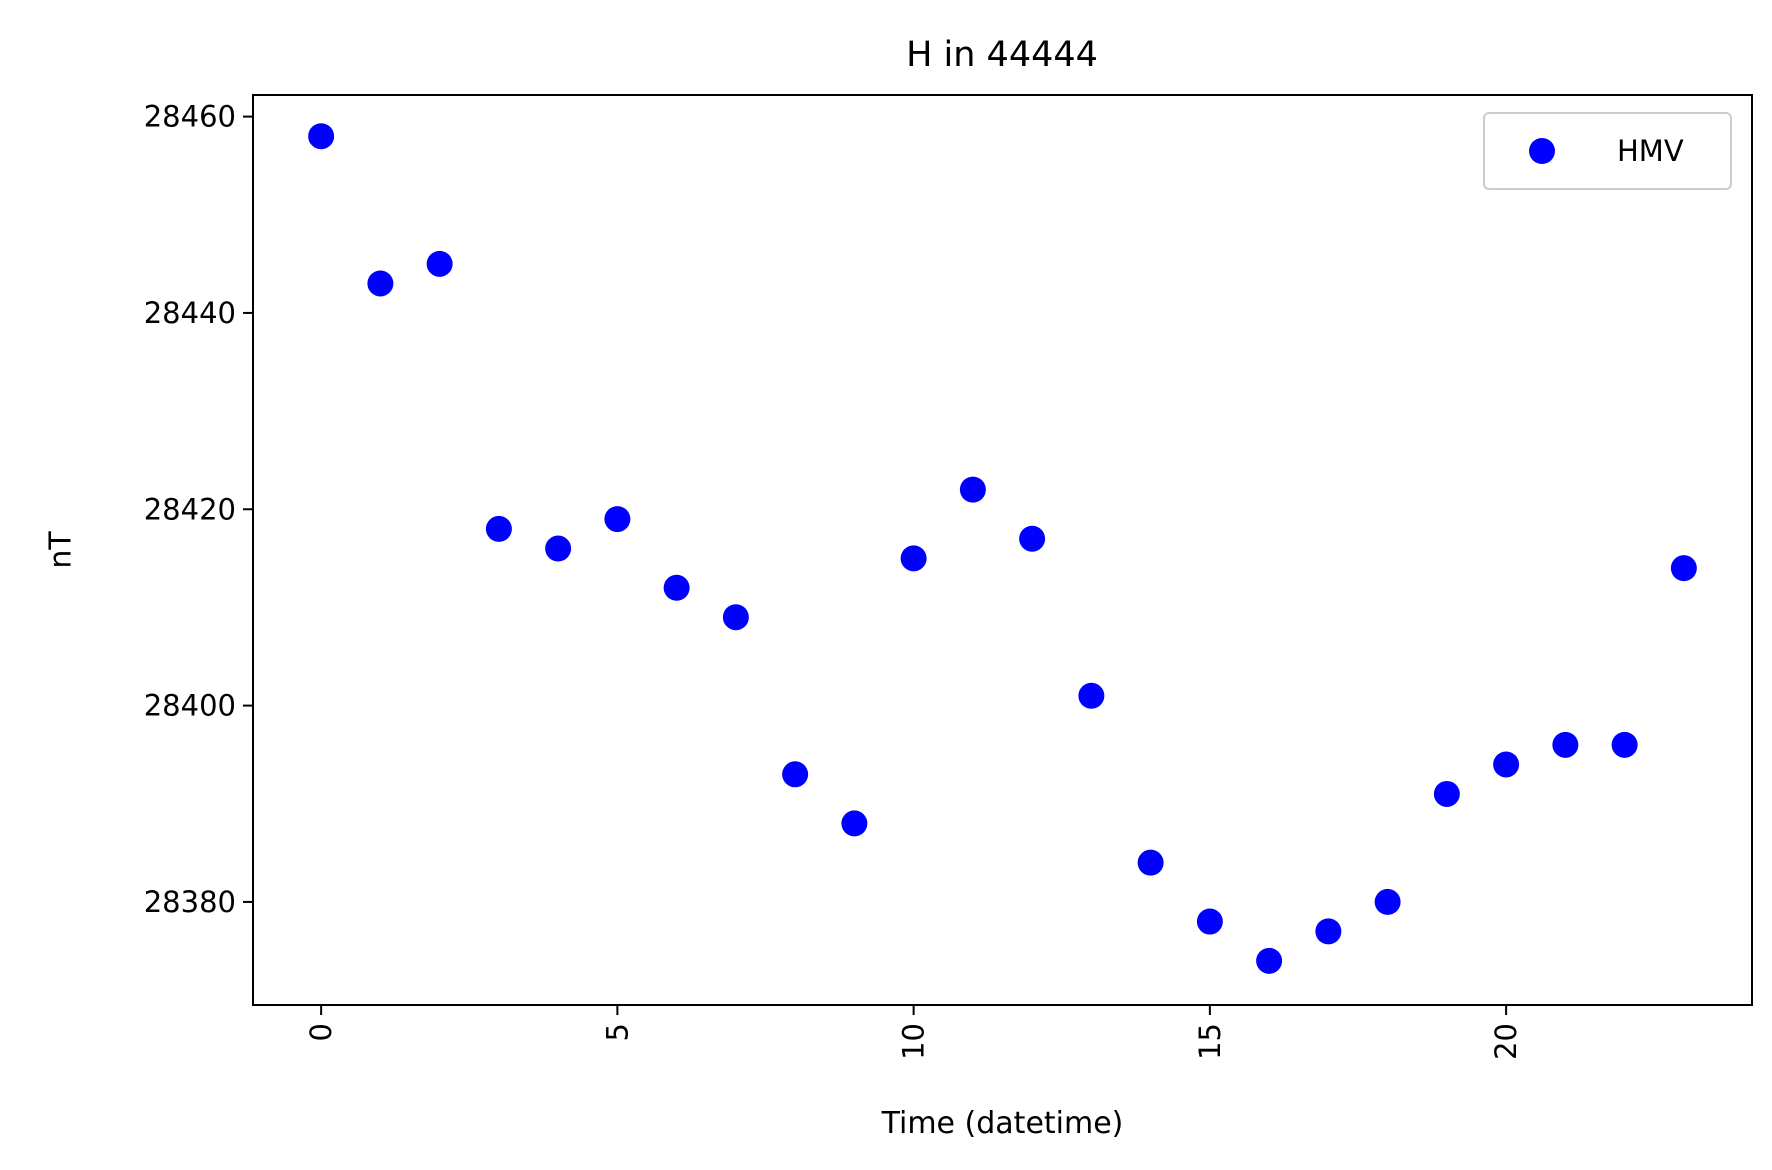 The width and height of the screenshot is (1772, 1170). Describe the element at coordinates (190, 117) in the screenshot. I see `y-tick-label: 28460` at that location.